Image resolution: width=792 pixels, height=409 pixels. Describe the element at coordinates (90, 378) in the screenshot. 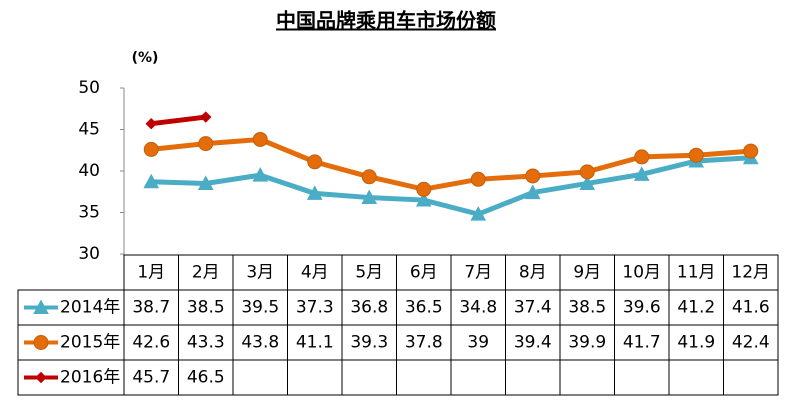

I see `legend-label: 2016年` at that location.